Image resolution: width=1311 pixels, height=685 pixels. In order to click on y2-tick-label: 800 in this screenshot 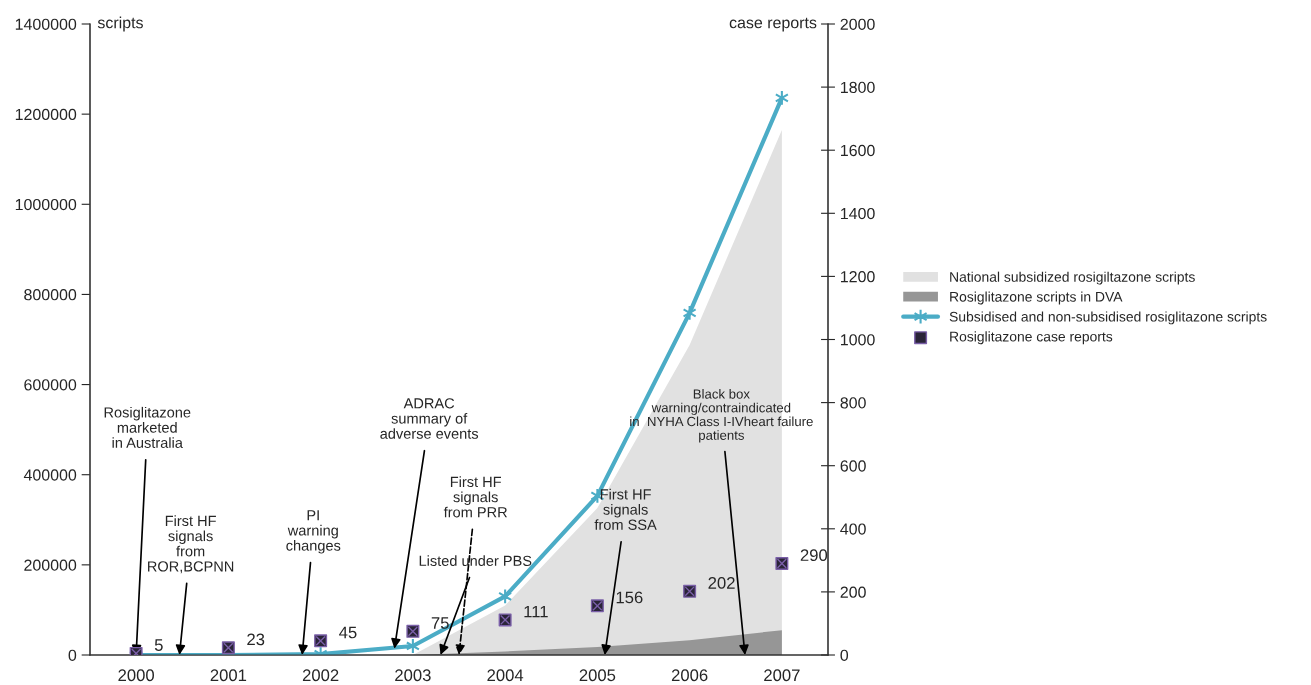, I will do `click(853, 403)`.